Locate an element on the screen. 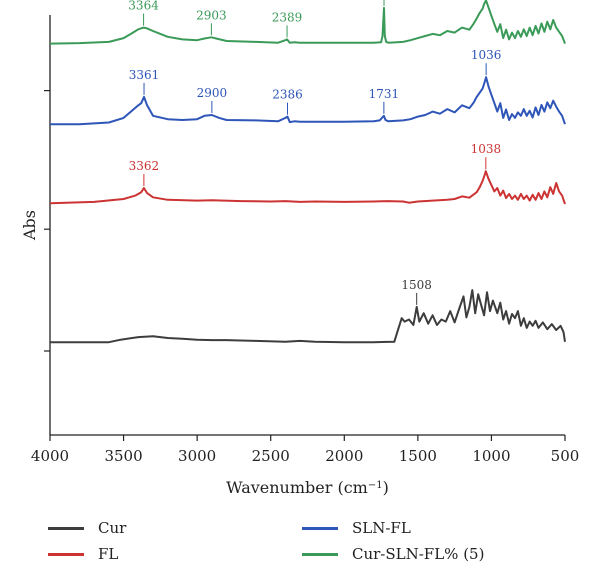  legend-label: Cur-SLN-FL% (5) is located at coordinates (418, 554).